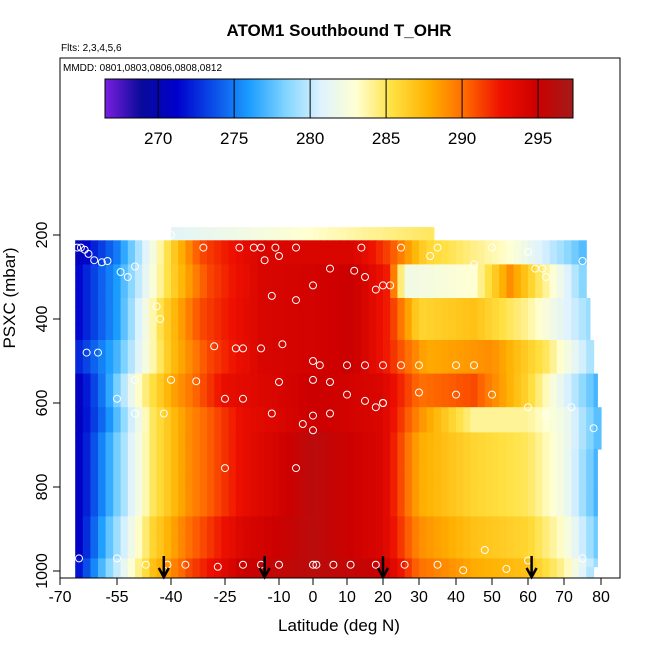 The image size is (650, 650). Describe the element at coordinates (419, 597) in the screenshot. I see `x-tick-label: 30` at that location.